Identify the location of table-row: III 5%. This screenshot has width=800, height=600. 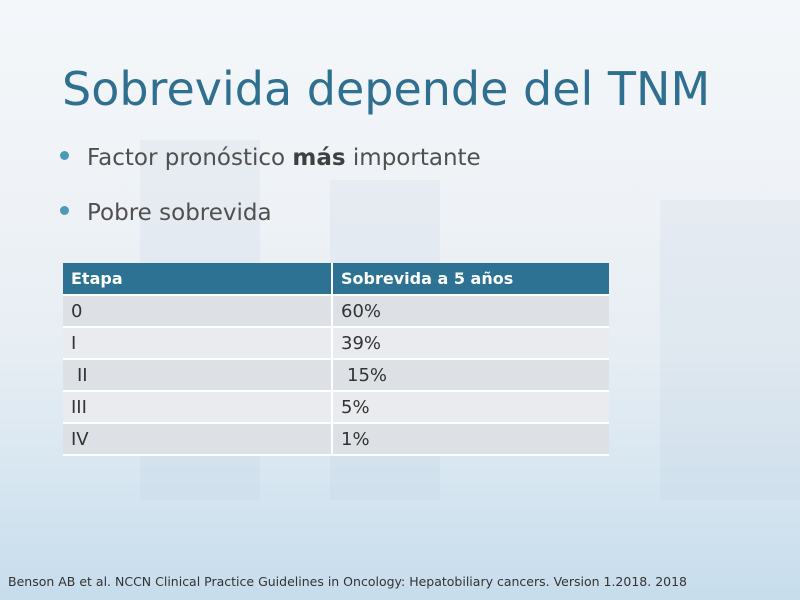
(336, 407).